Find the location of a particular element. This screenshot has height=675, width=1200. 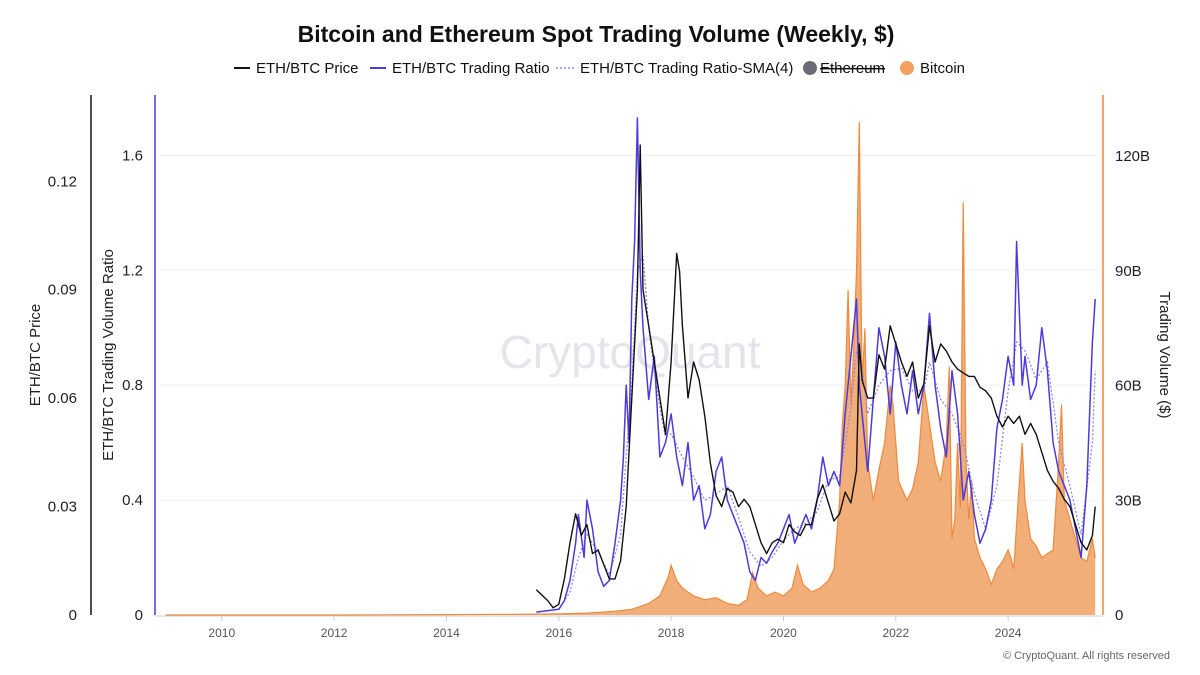

x-tick-3: 2016 is located at coordinates (558, 633).